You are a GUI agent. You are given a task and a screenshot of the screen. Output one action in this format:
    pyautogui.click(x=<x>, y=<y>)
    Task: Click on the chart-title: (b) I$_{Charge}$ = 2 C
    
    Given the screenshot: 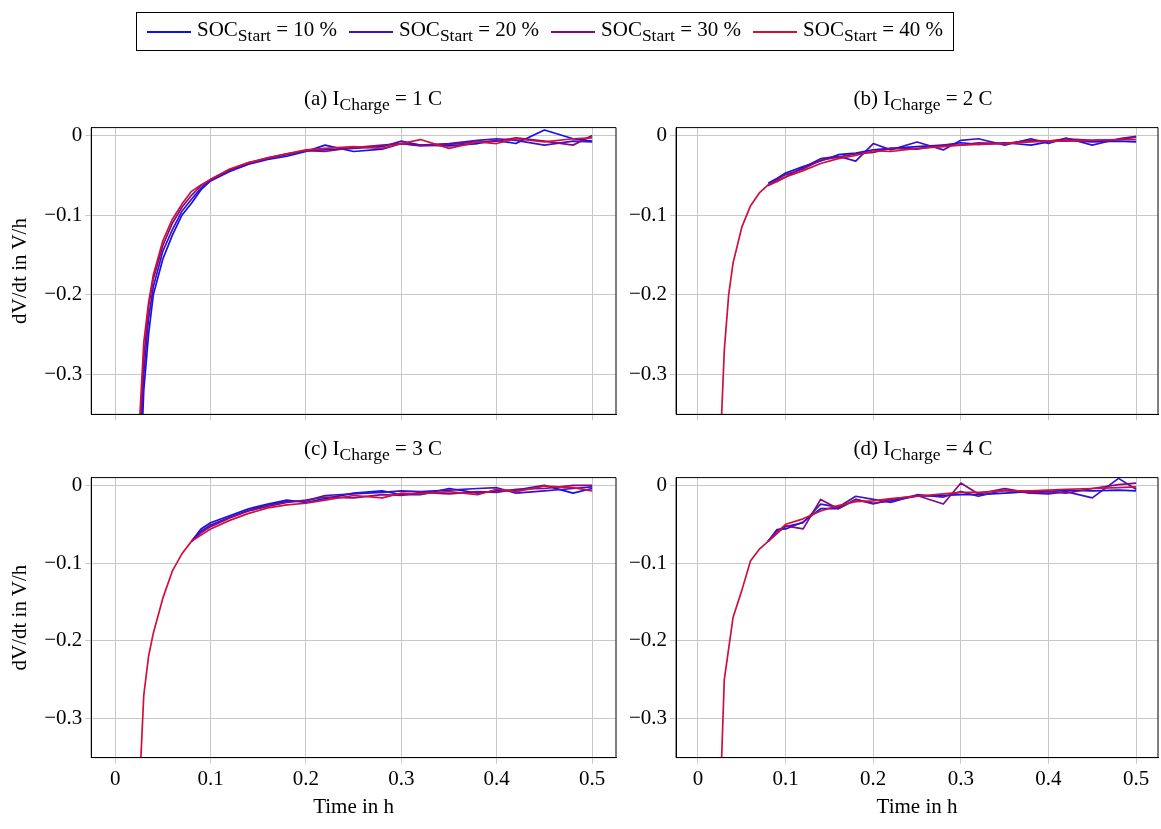 What is the action you would take?
    pyautogui.click(x=923, y=100)
    